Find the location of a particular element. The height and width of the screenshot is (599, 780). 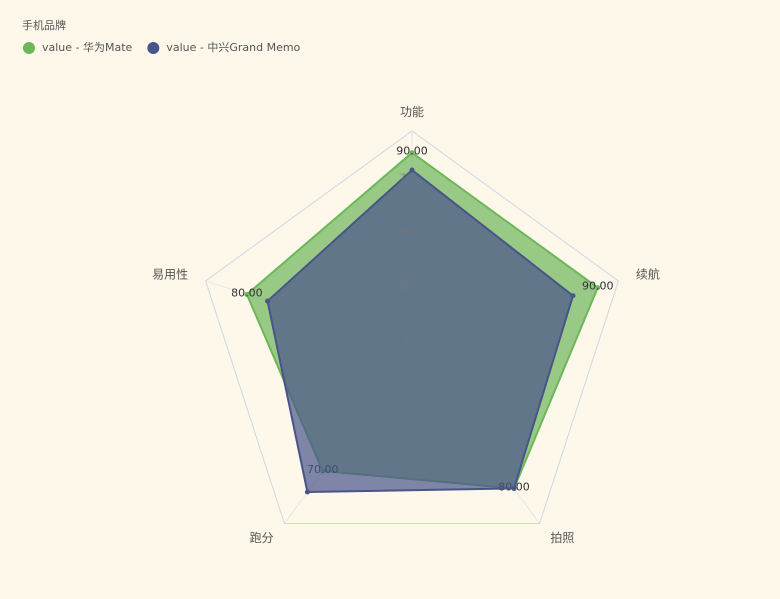

axis-label: 拍照 is located at coordinates (562, 537).